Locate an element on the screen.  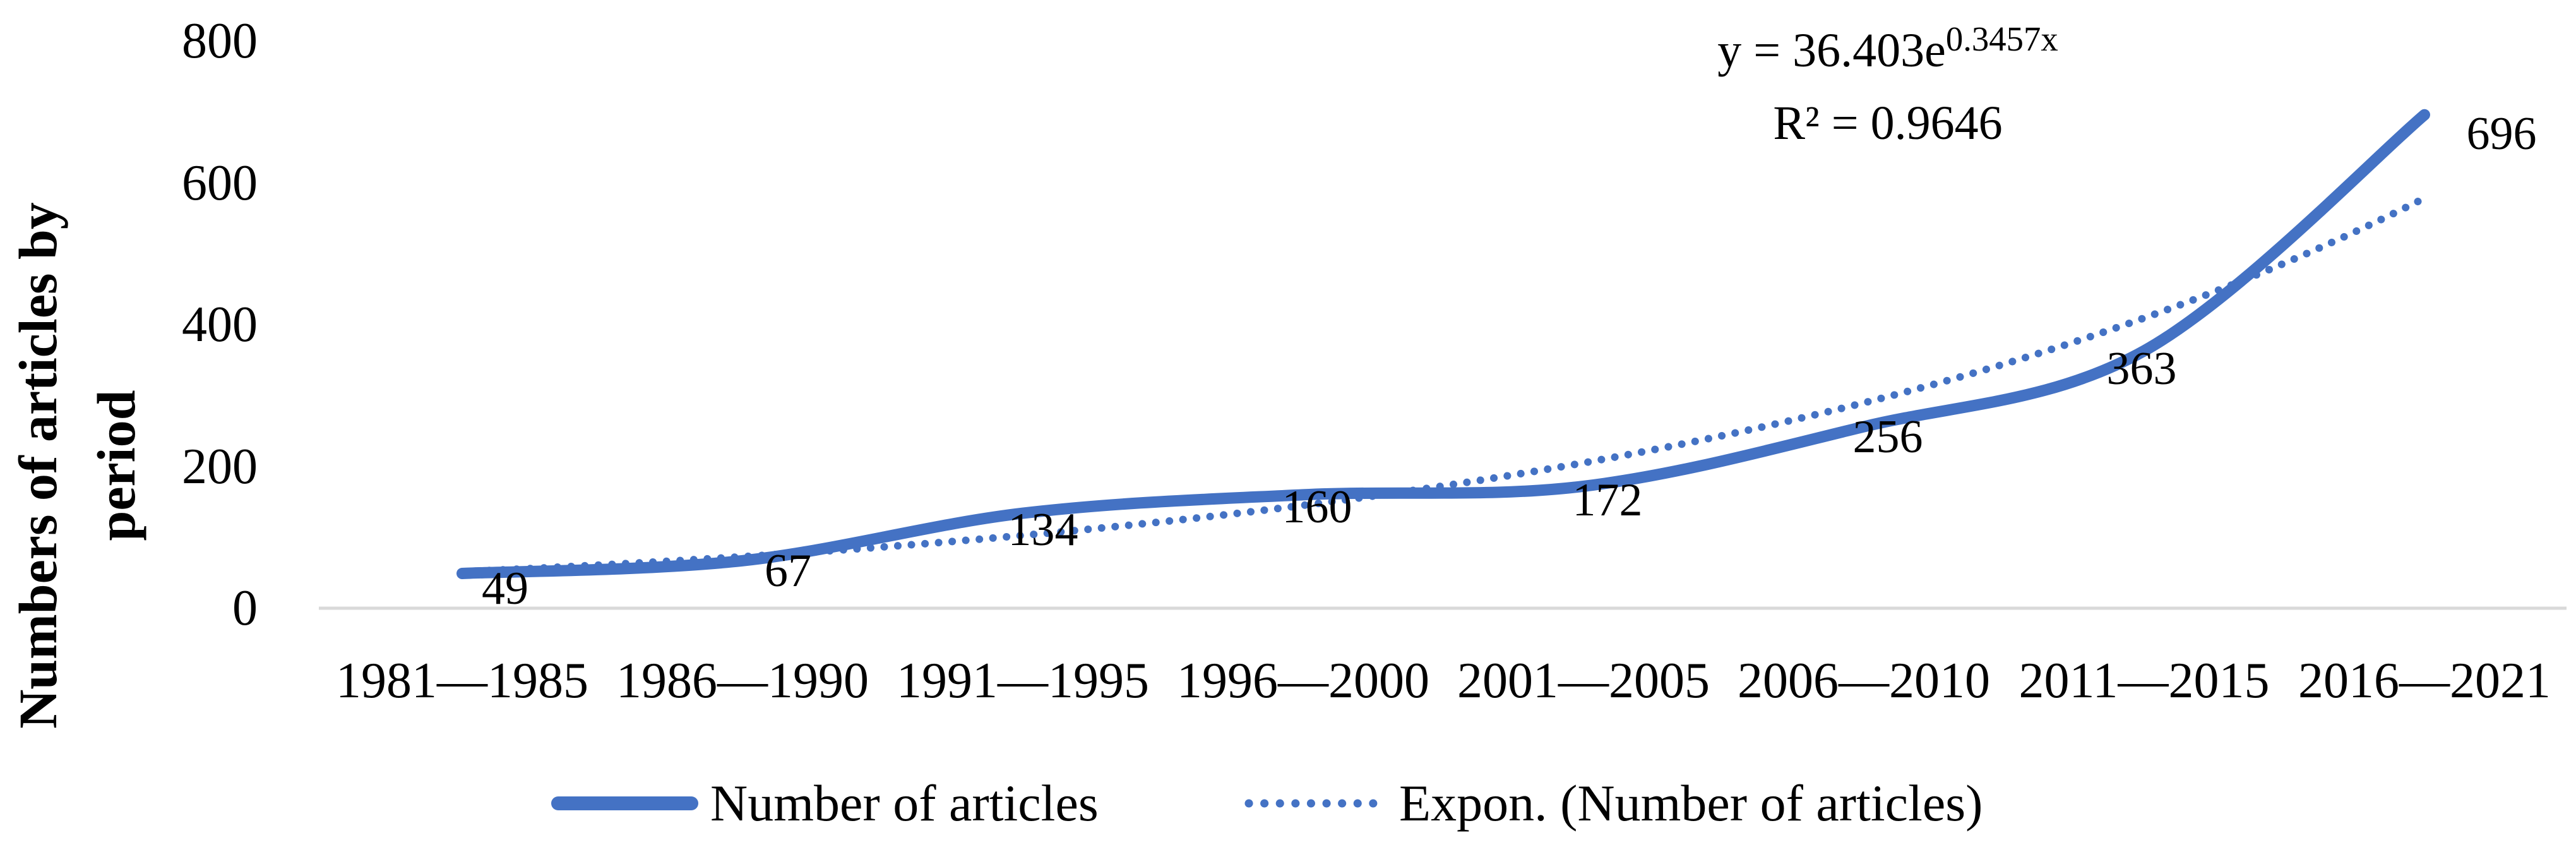
data-label: 134 is located at coordinates (1043, 529).